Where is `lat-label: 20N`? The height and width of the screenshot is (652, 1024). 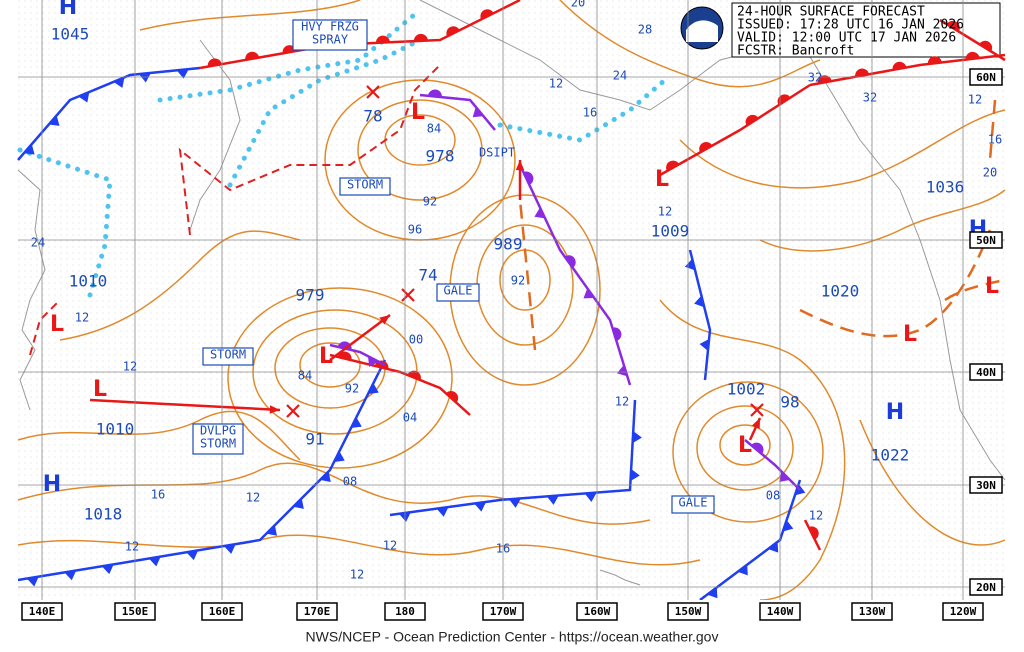 lat-label: 20N is located at coordinates (986, 587).